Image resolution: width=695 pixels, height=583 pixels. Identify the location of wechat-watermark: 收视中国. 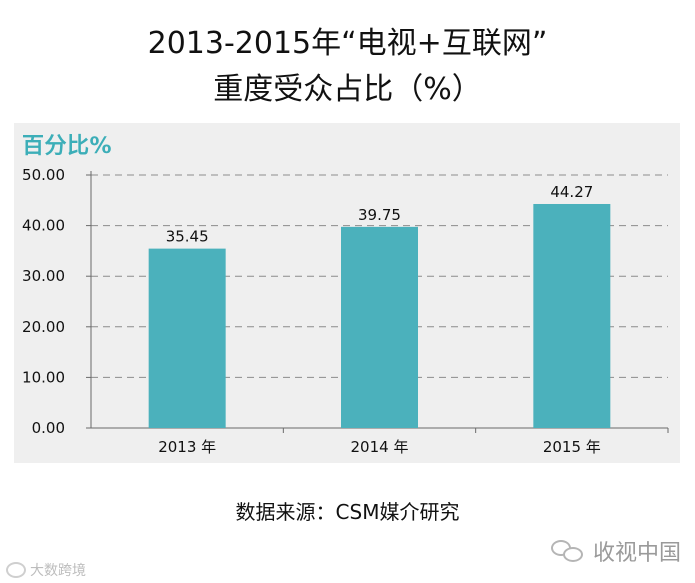
(615, 551).